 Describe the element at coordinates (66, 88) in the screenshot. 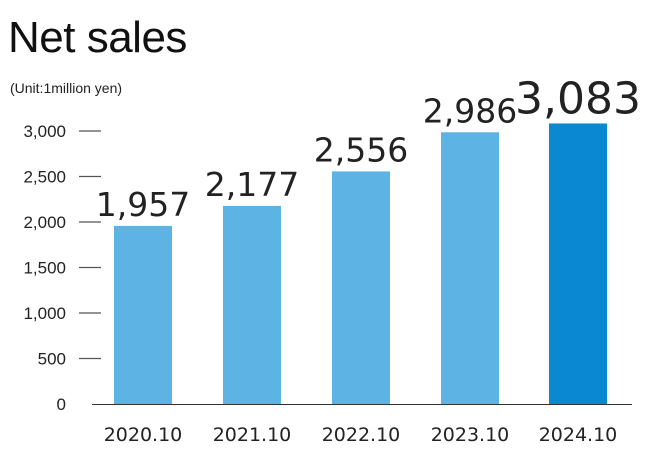

I see `unit-label: (Unit:1million yen)` at that location.